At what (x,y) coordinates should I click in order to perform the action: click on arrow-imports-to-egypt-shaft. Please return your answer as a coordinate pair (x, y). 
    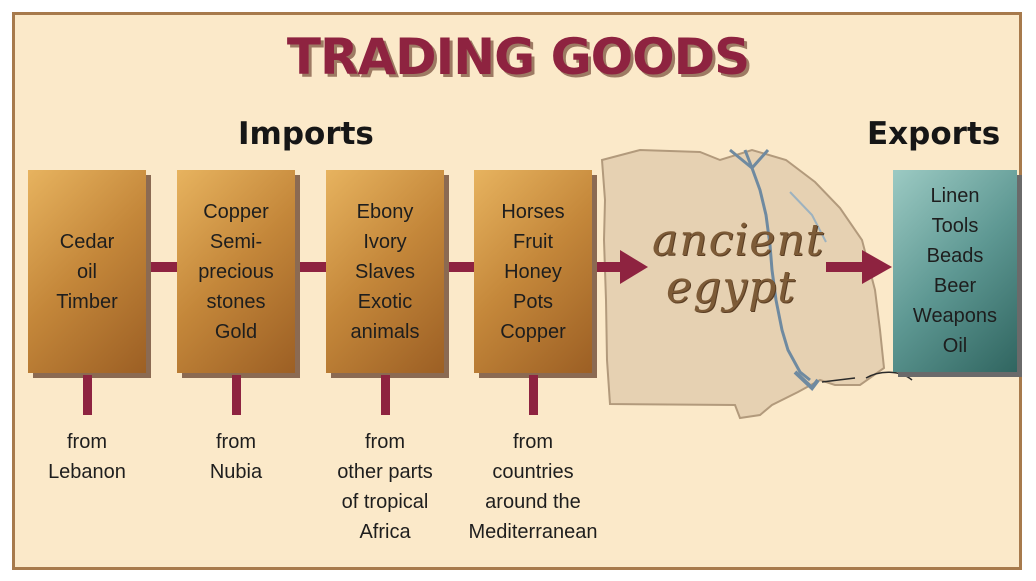
    Looking at the image, I should click on (608, 267).